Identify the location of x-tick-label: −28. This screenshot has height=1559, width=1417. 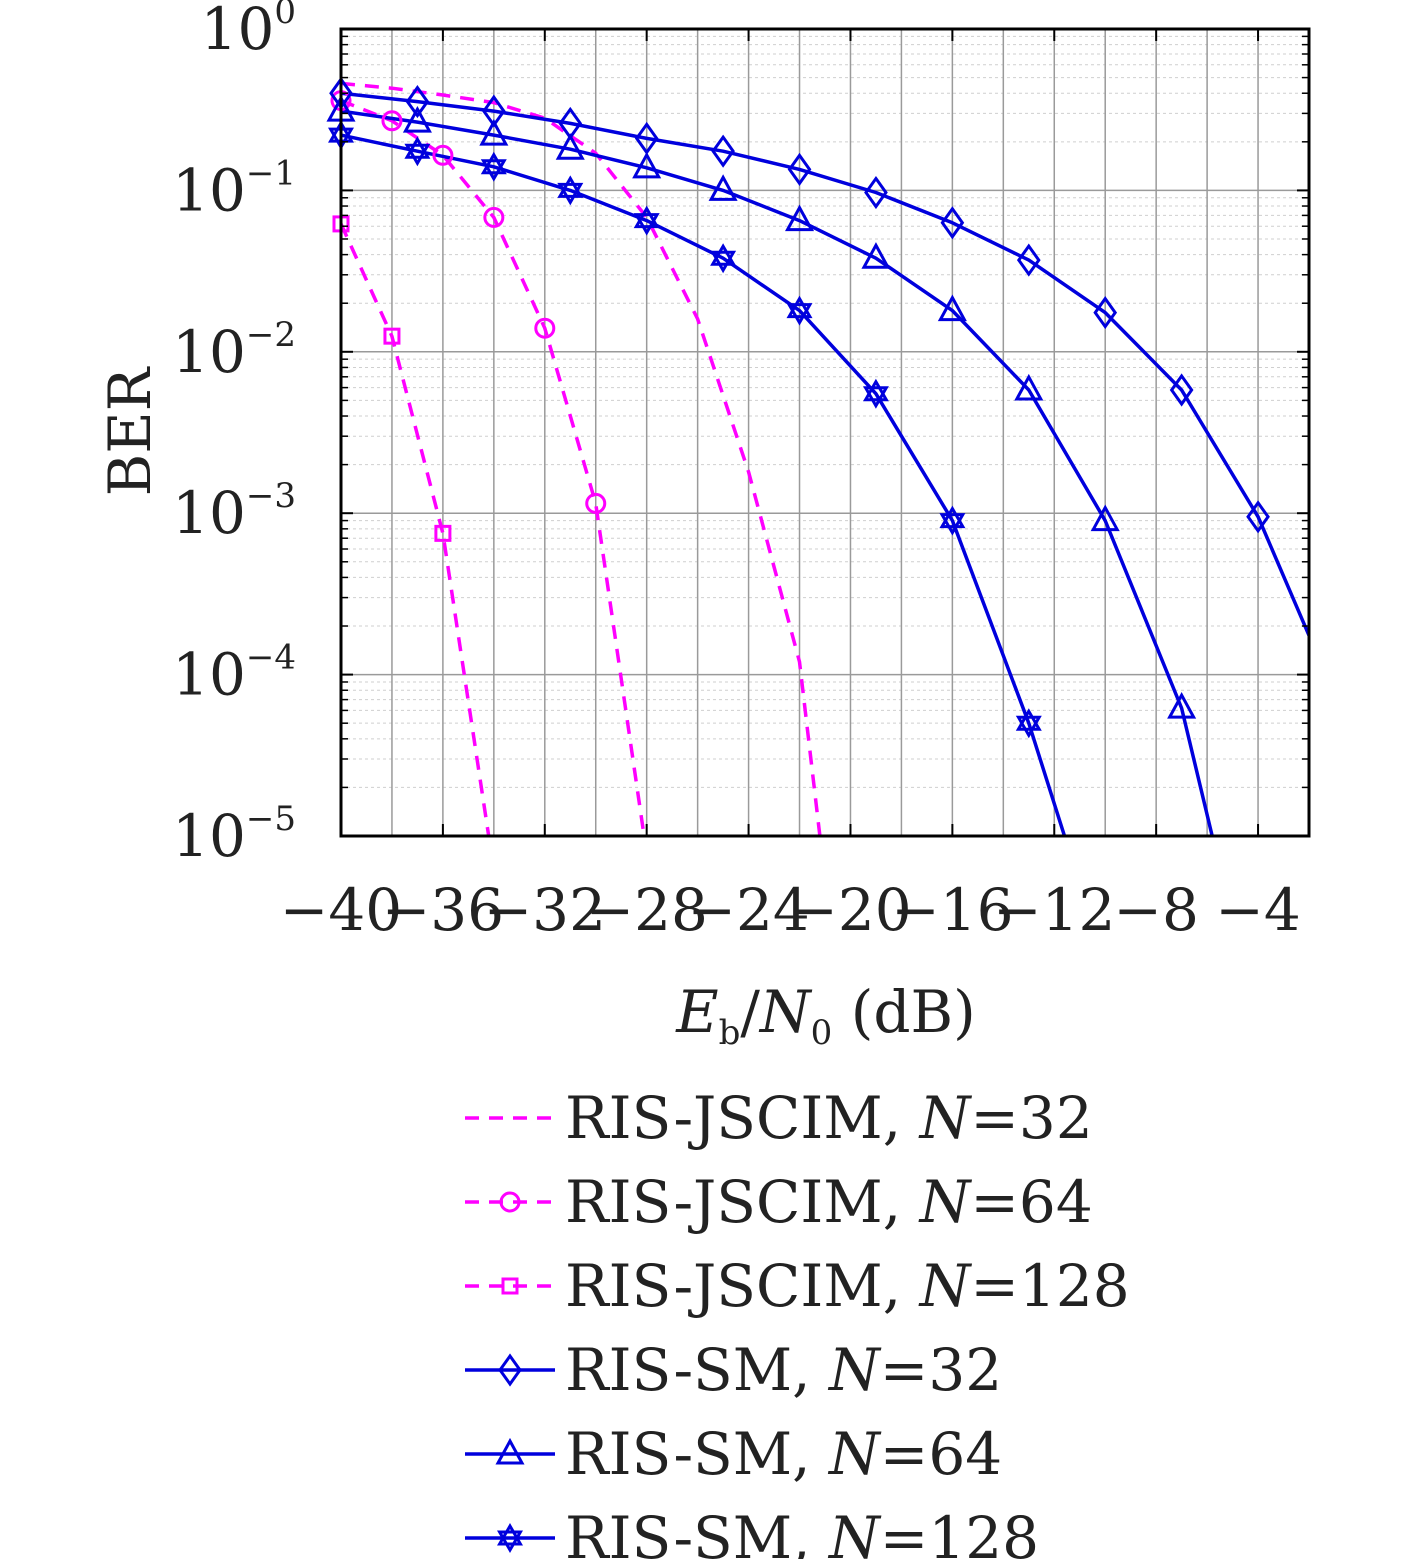
(646, 910).